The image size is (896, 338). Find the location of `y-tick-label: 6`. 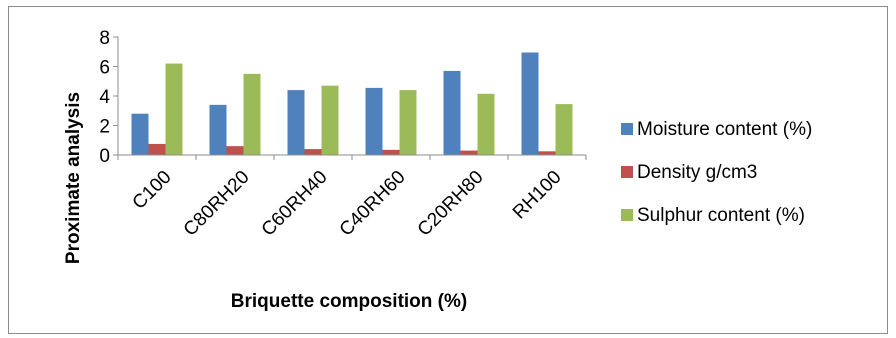

y-tick-label: 6 is located at coordinates (104, 68).